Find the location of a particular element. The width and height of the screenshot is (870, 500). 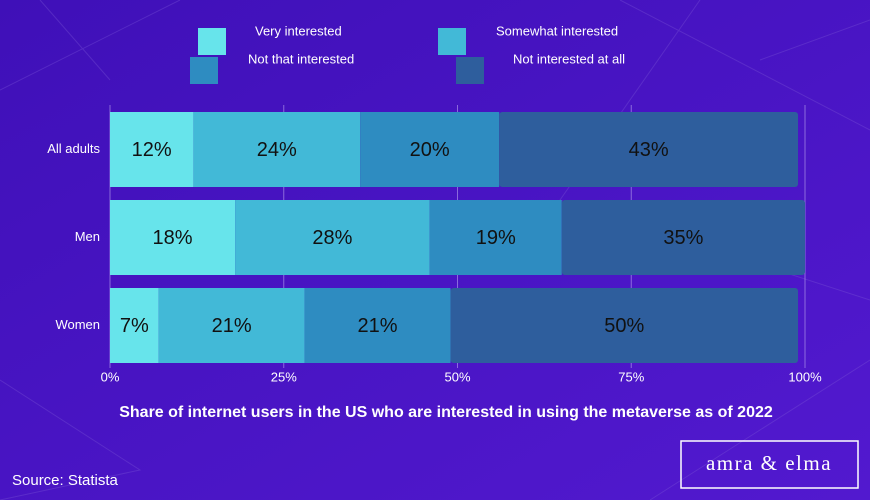

logo-box is located at coordinates (769, 464).